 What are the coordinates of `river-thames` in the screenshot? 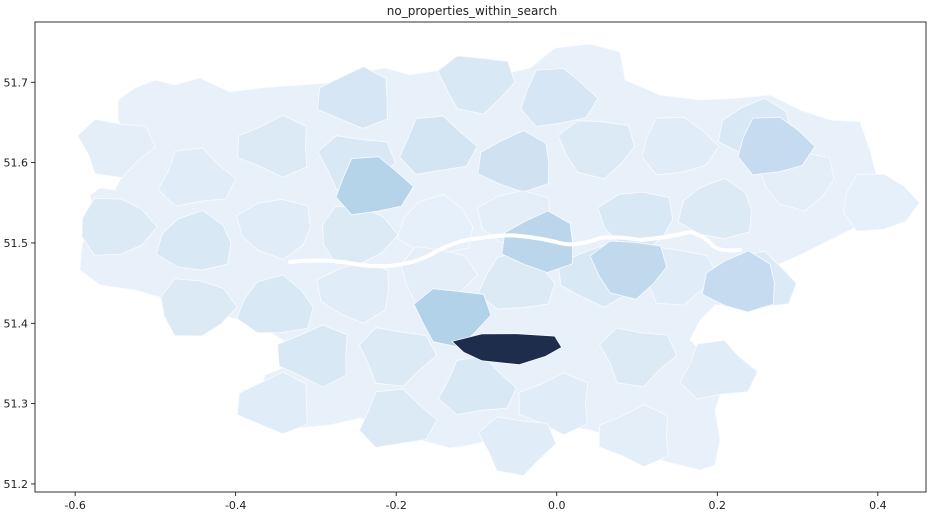 It's located at (515, 249).